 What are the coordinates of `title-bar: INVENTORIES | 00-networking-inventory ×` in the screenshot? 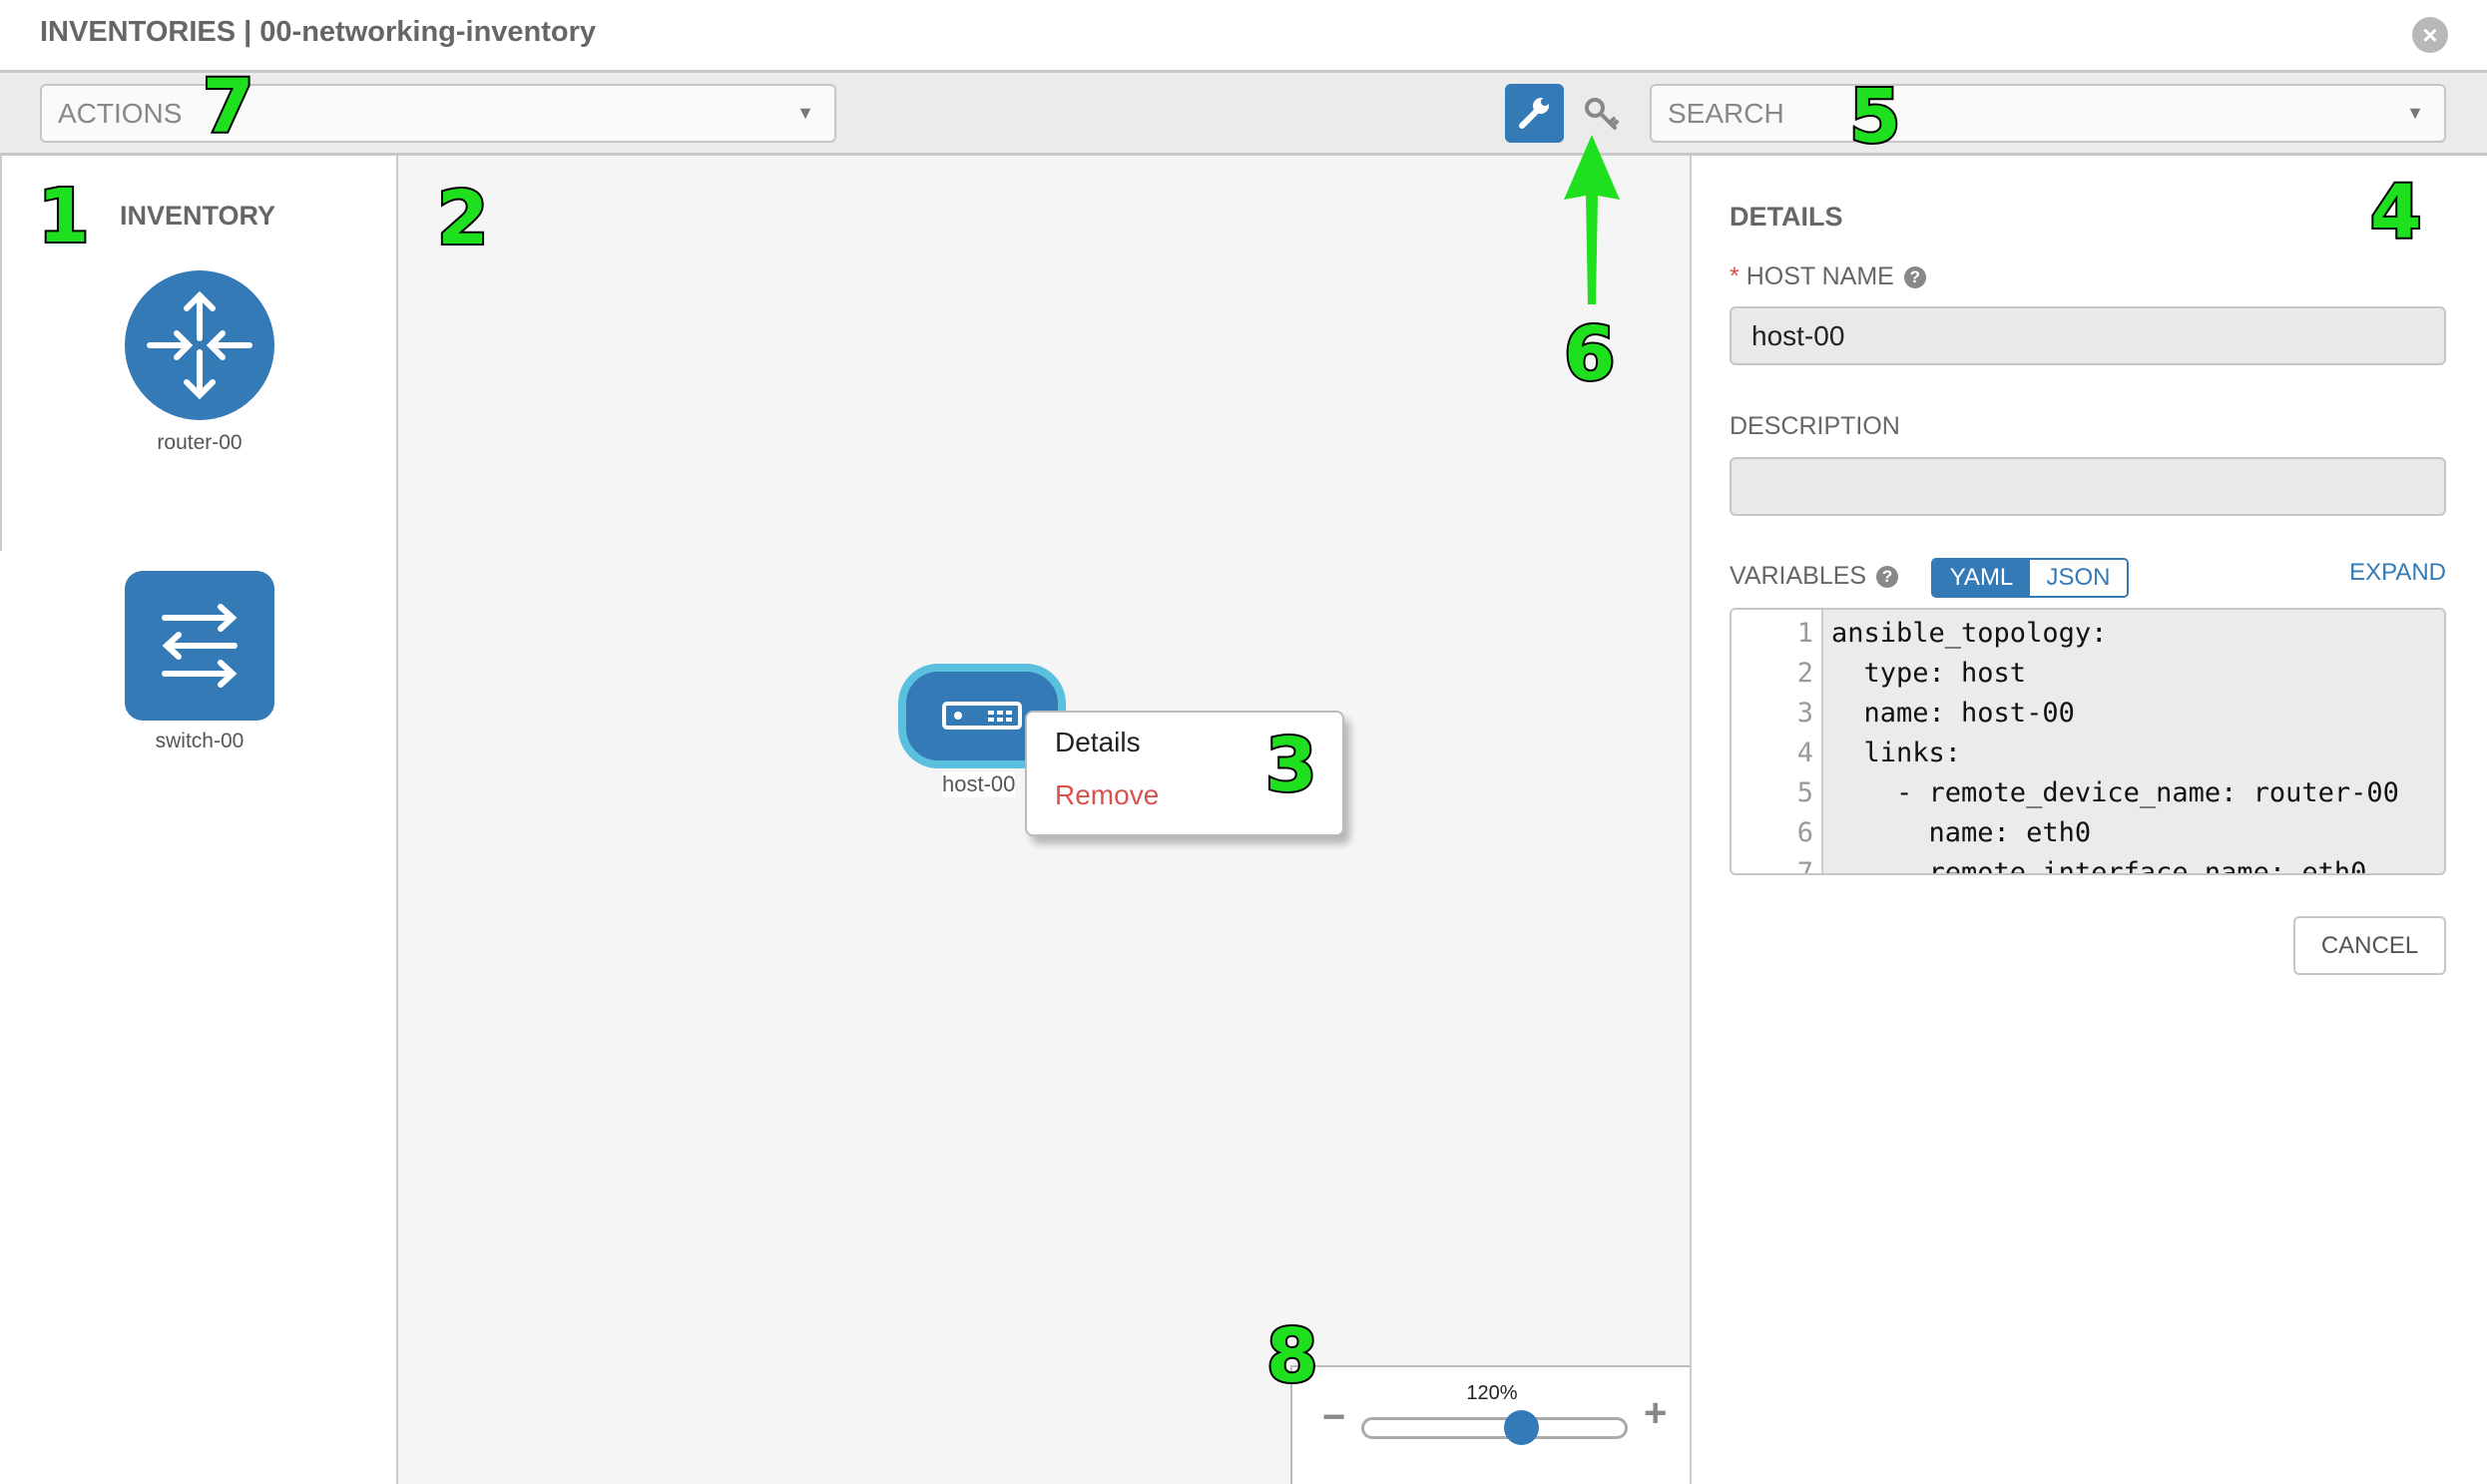 It's located at (1243, 36).